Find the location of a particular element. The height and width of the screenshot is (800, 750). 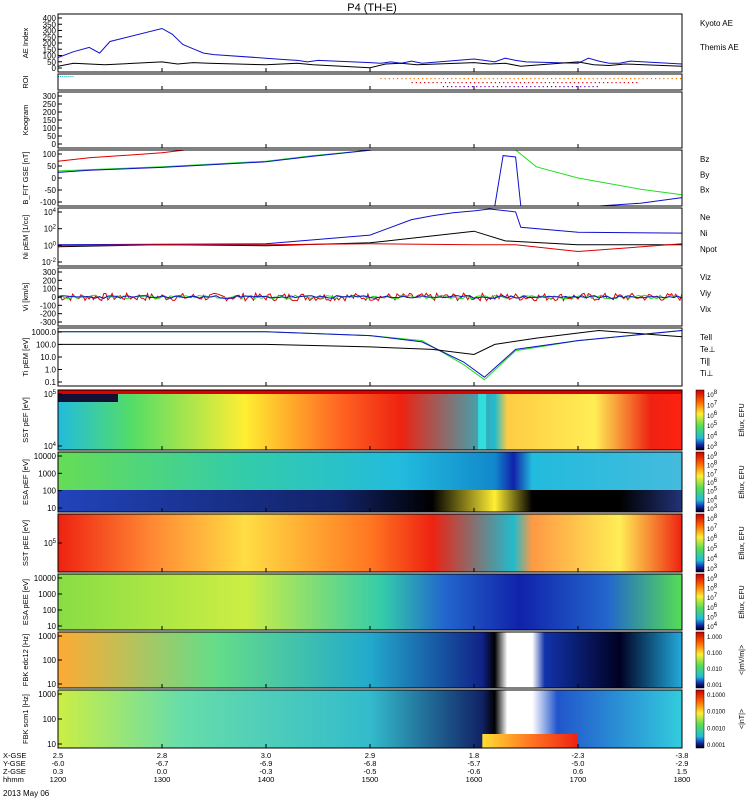

colorbar-label-fbk2: <|nT|> is located at coordinates (742, 719).